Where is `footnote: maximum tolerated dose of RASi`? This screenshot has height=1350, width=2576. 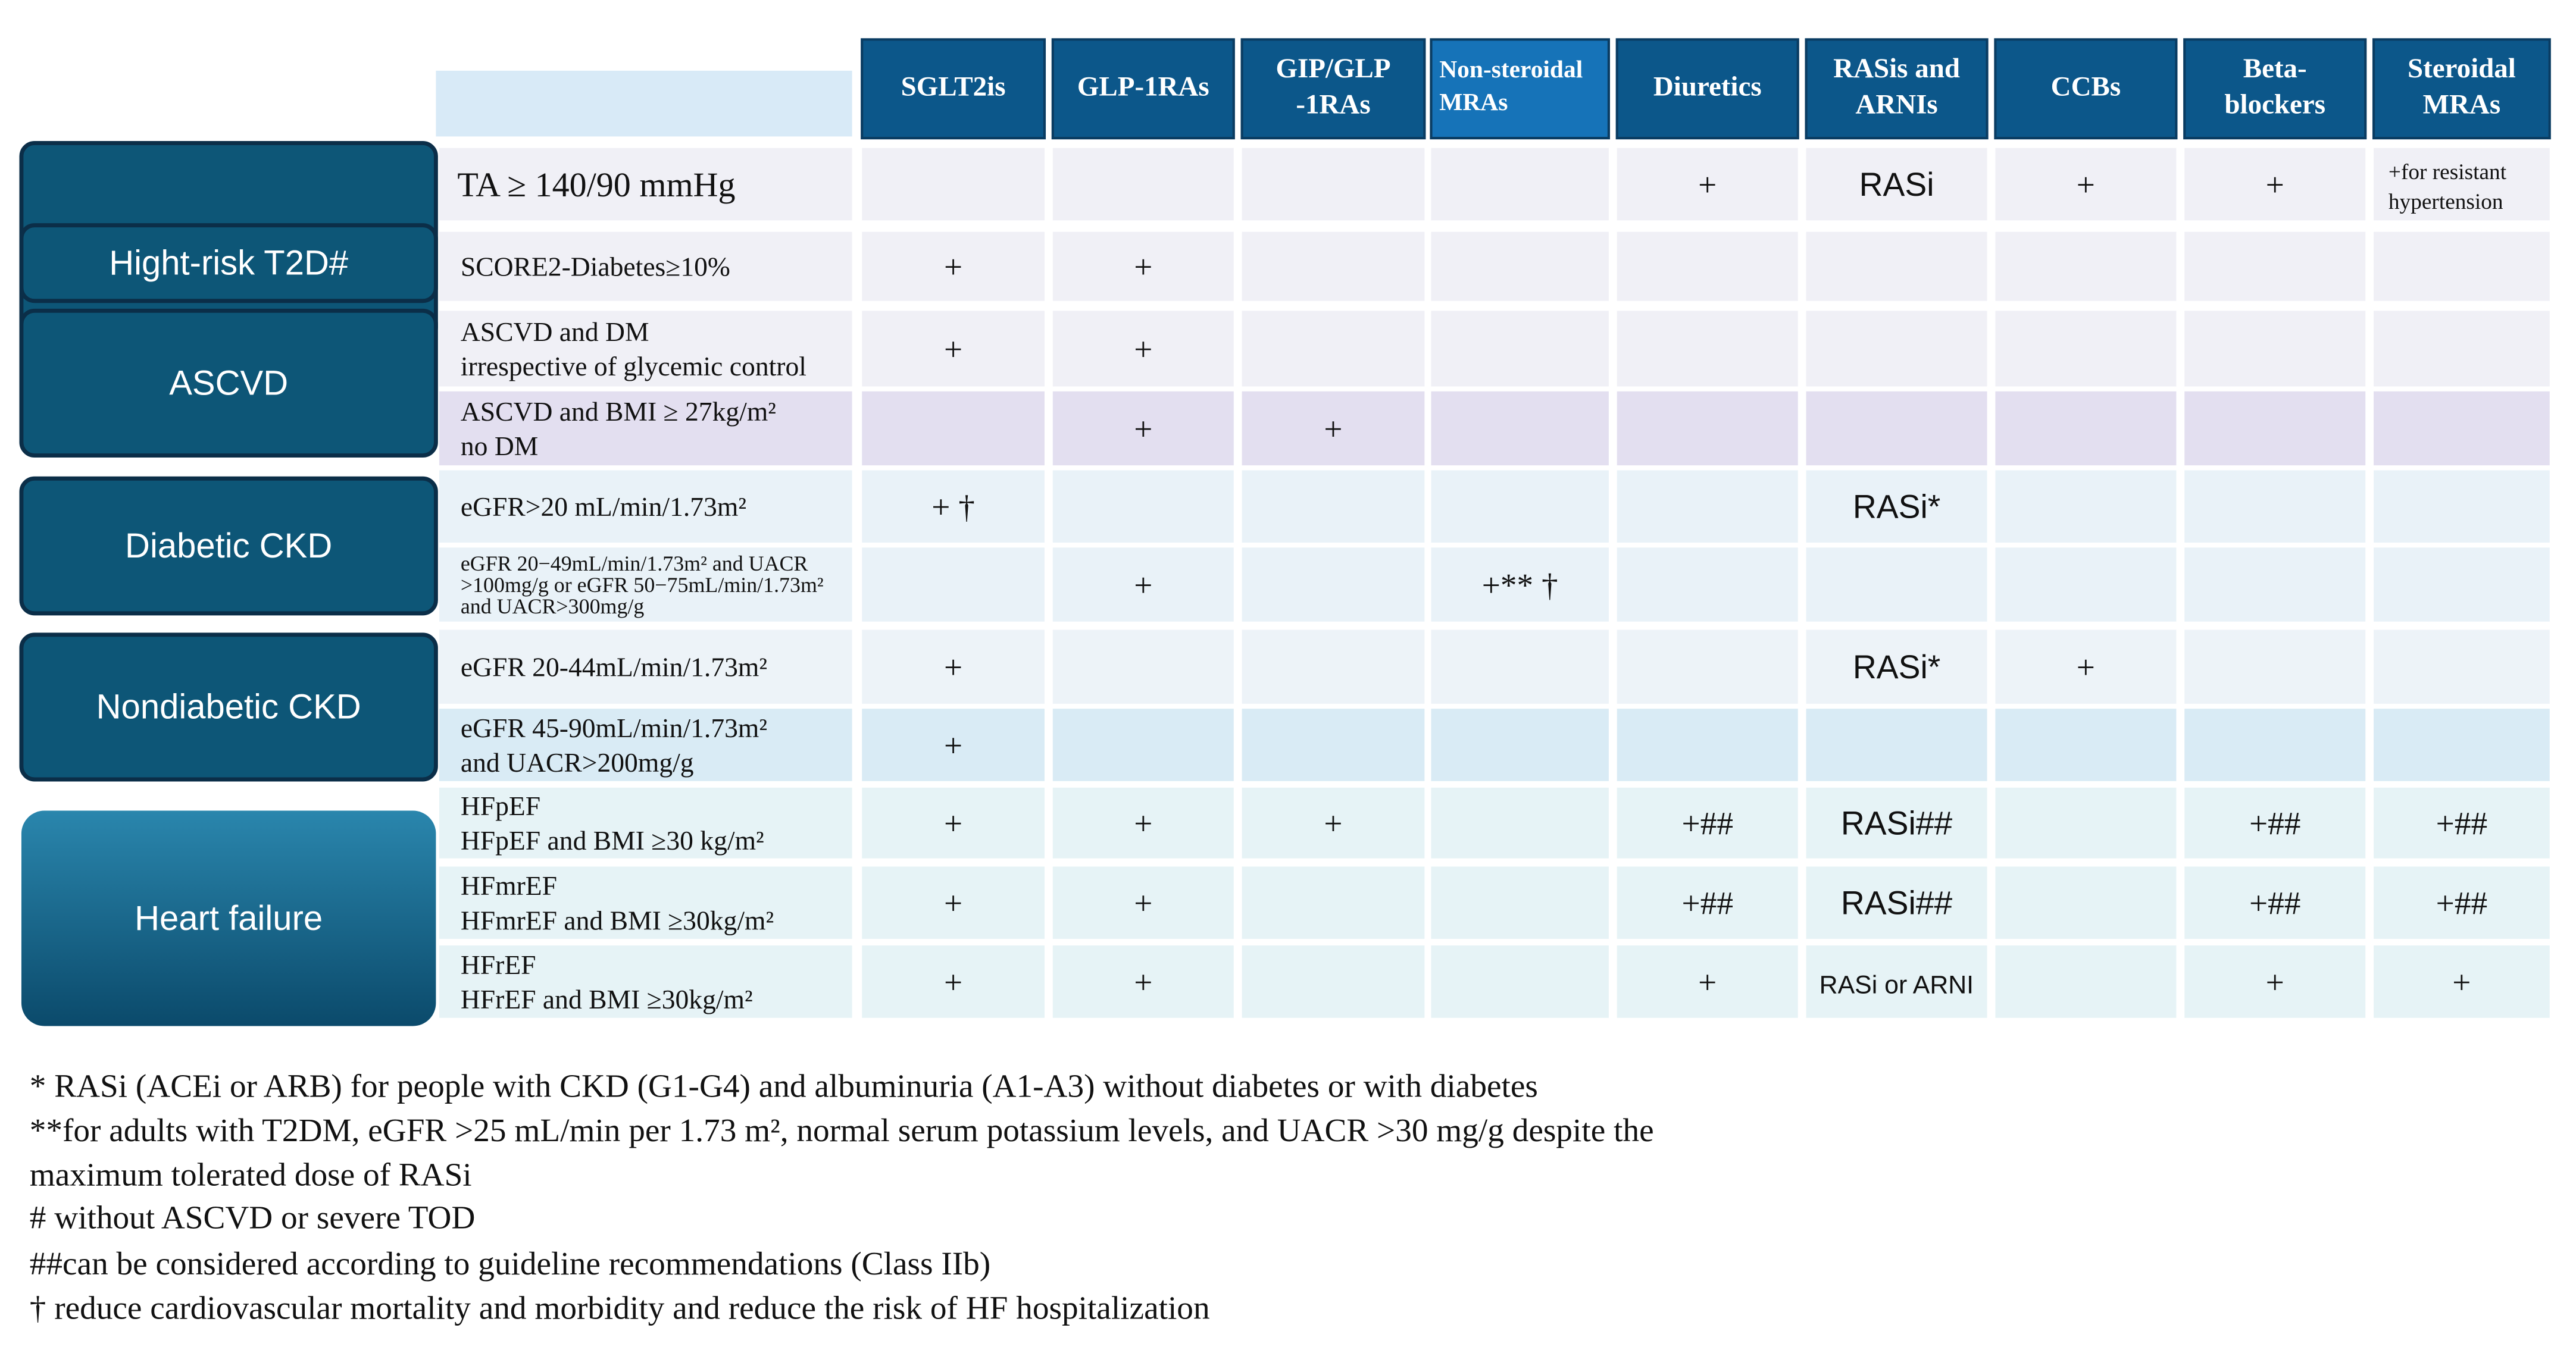 footnote: maximum tolerated dose of RASi is located at coordinates (251, 1175).